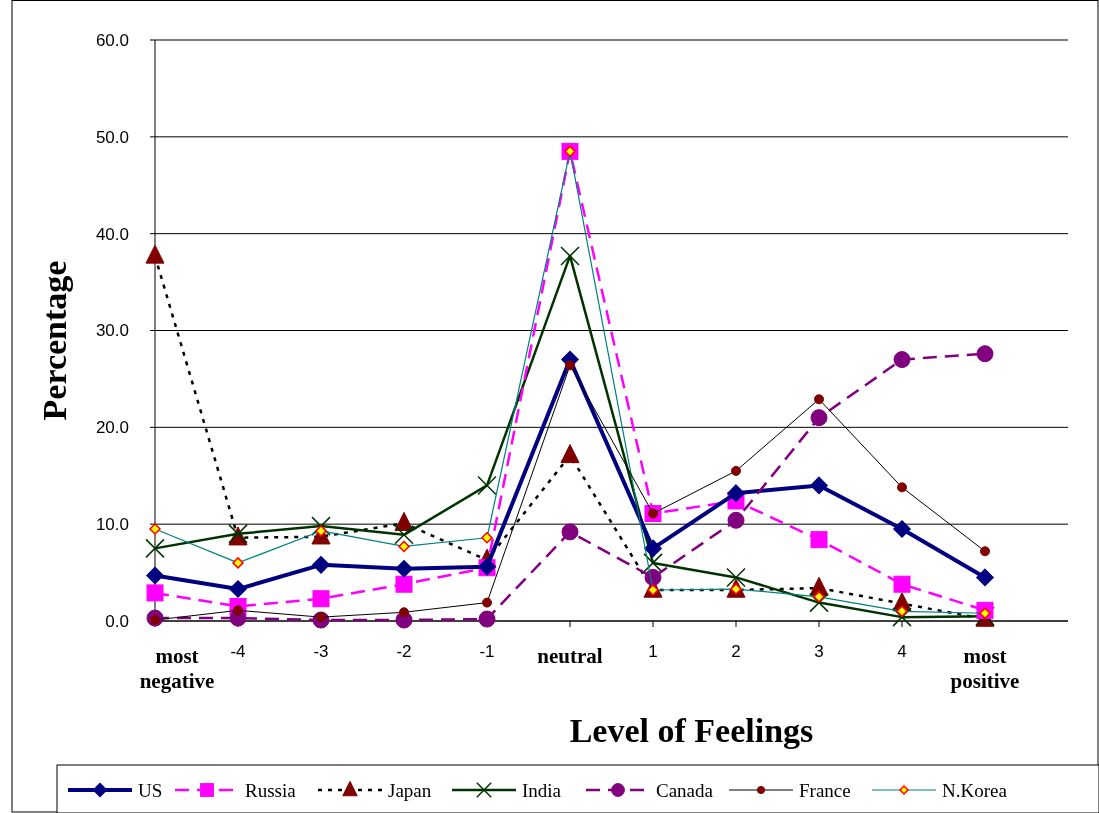 The width and height of the screenshot is (1099, 813). Describe the element at coordinates (112, 525) in the screenshot. I see `y-tick-label: 10.0` at that location.